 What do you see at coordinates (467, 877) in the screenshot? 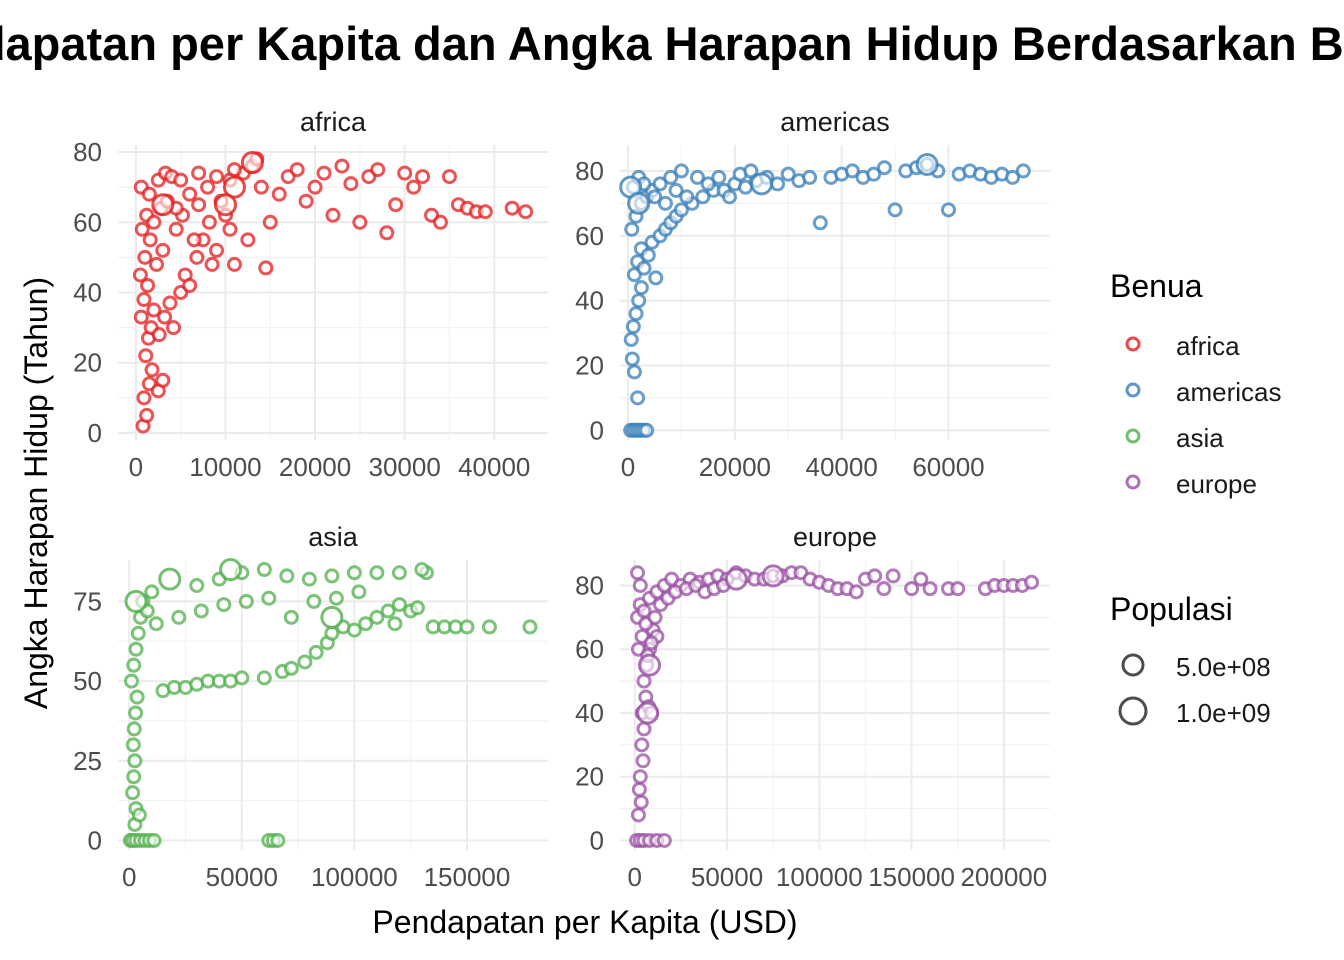
I see `x-tick-label: 150000` at bounding box center [467, 877].